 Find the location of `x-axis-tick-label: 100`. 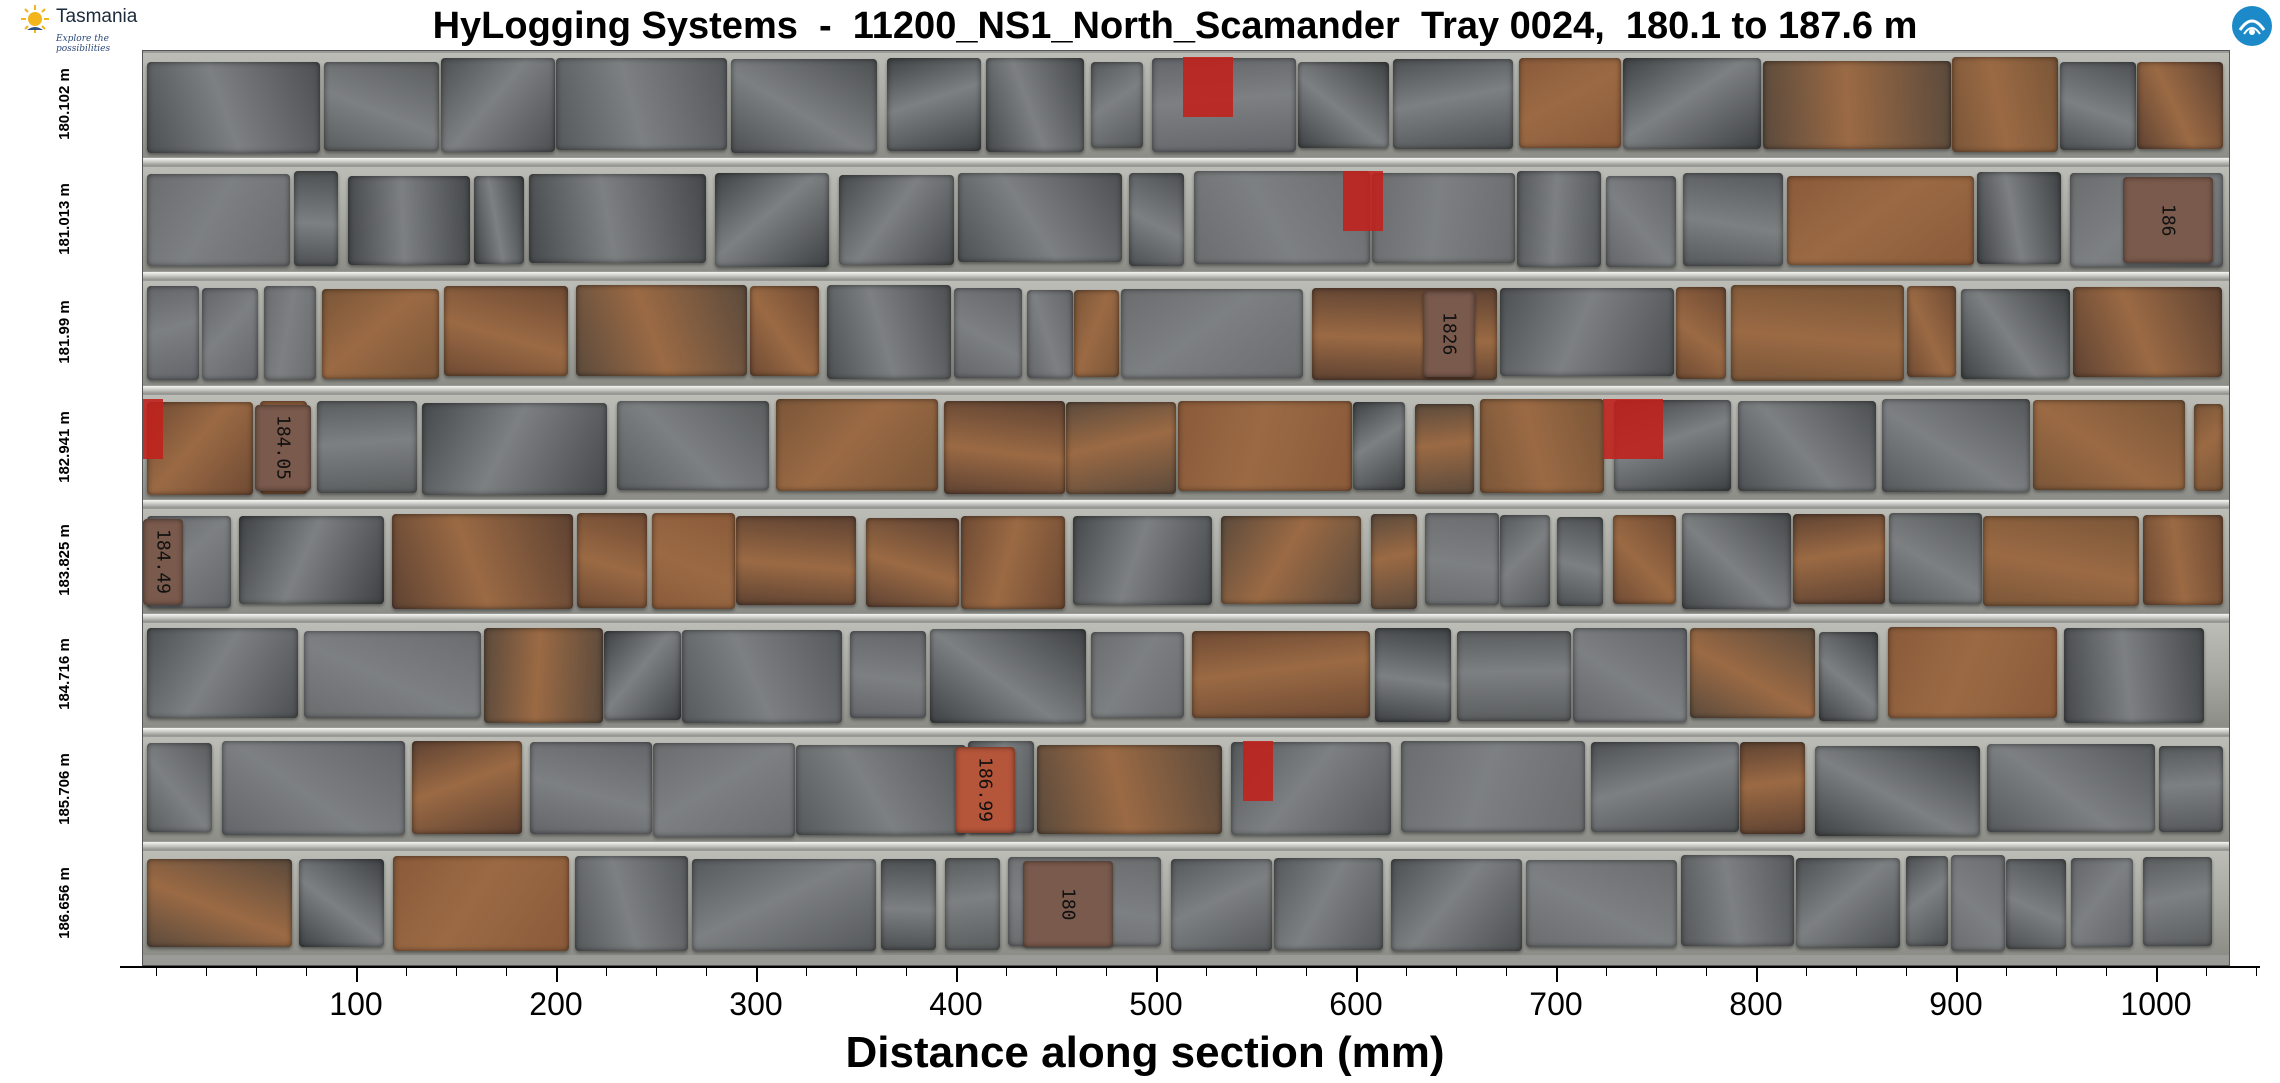

x-axis-tick-label: 100 is located at coordinates (356, 1004).